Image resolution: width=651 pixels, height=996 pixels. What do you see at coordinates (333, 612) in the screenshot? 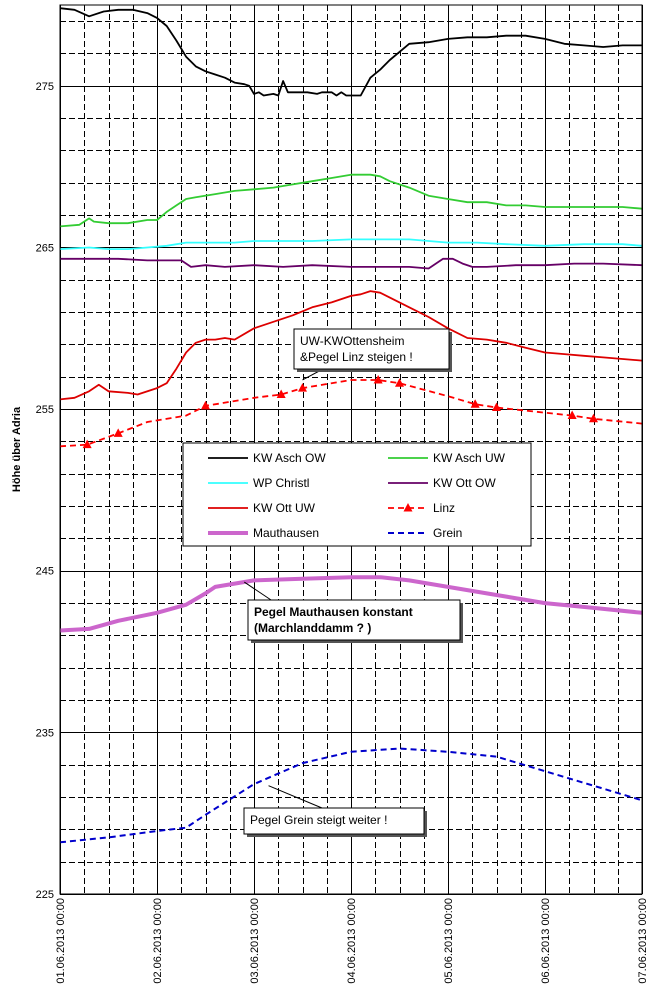
I see `annotation-text: Pegel Mauthausen konstant` at bounding box center [333, 612].